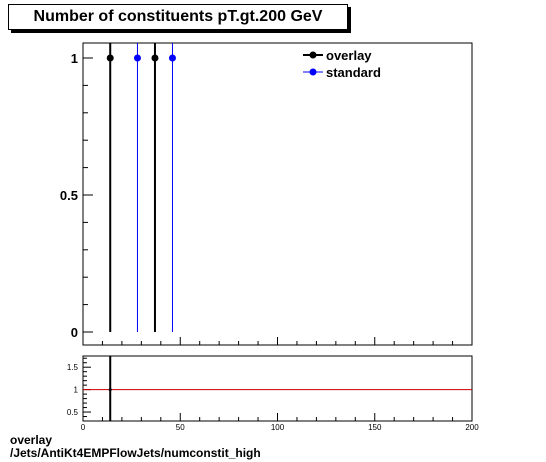 The height and width of the screenshot is (462, 546). What do you see at coordinates (73, 367) in the screenshot?
I see `ratio-y-tick-label: 1.5` at bounding box center [73, 367].